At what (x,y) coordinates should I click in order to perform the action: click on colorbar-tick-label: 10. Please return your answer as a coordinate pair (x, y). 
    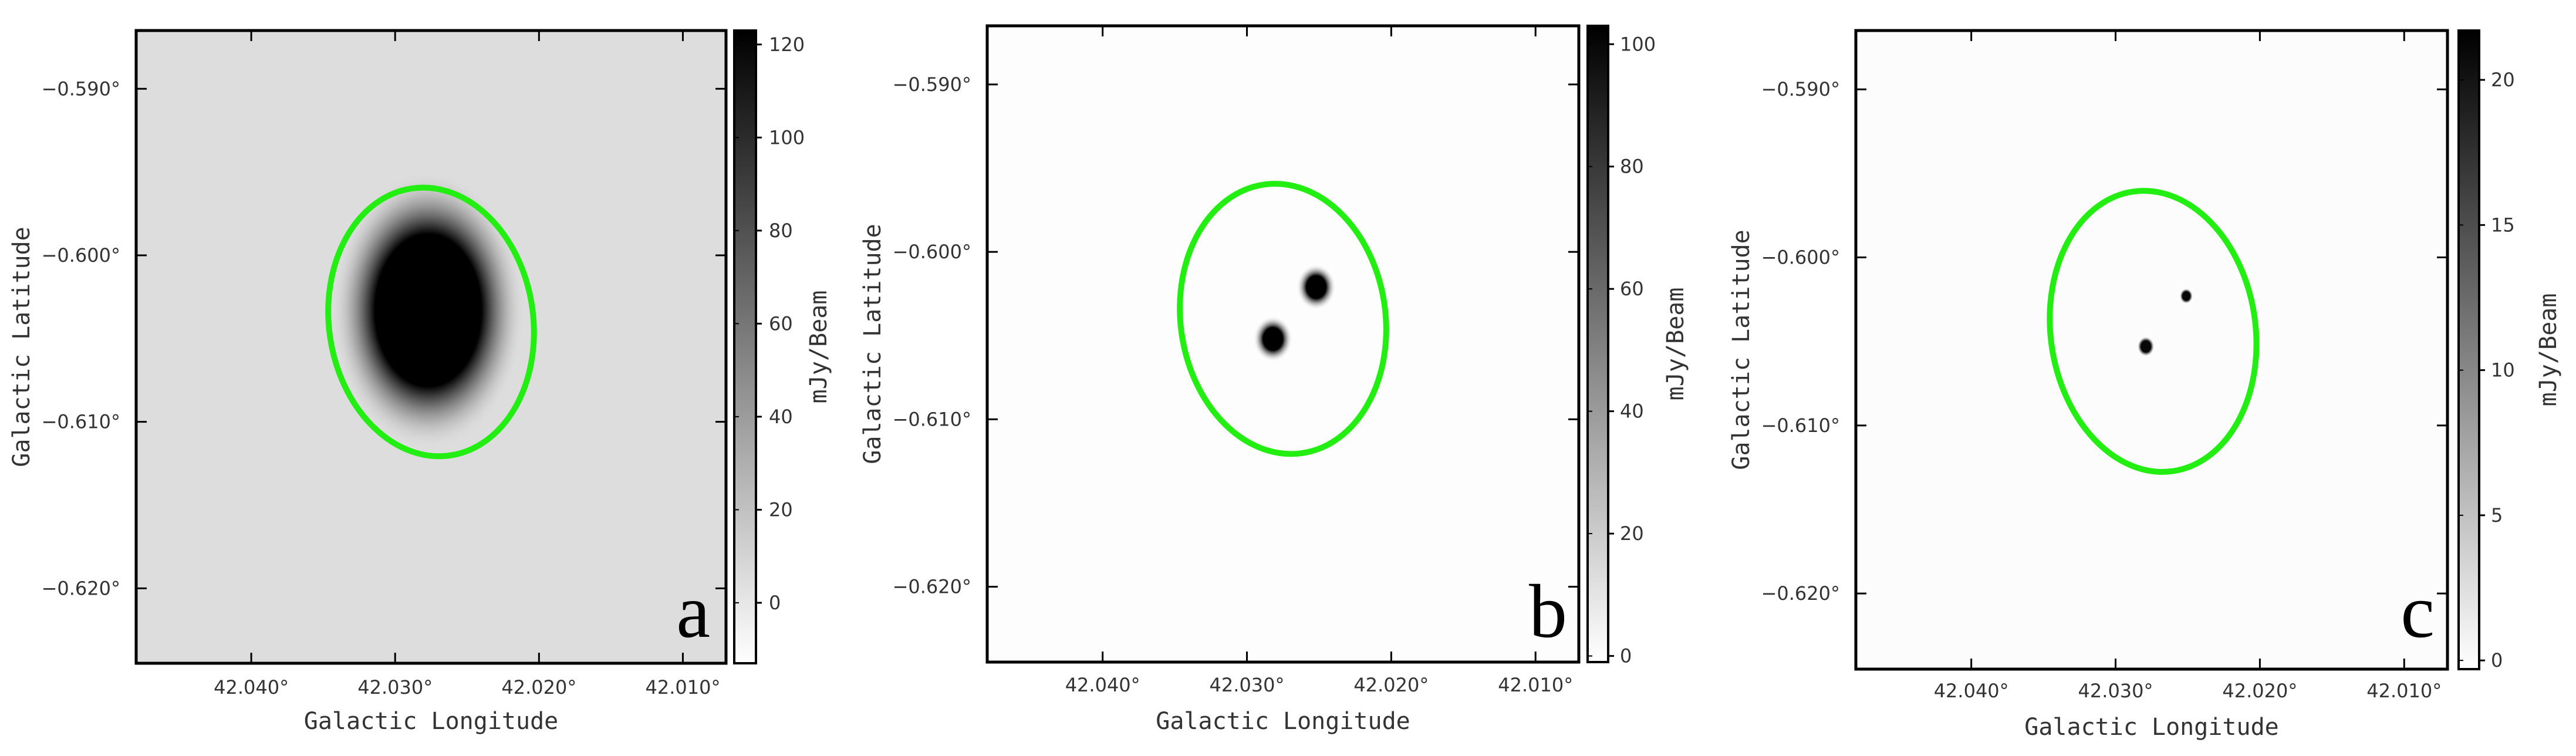
    Looking at the image, I should click on (2503, 370).